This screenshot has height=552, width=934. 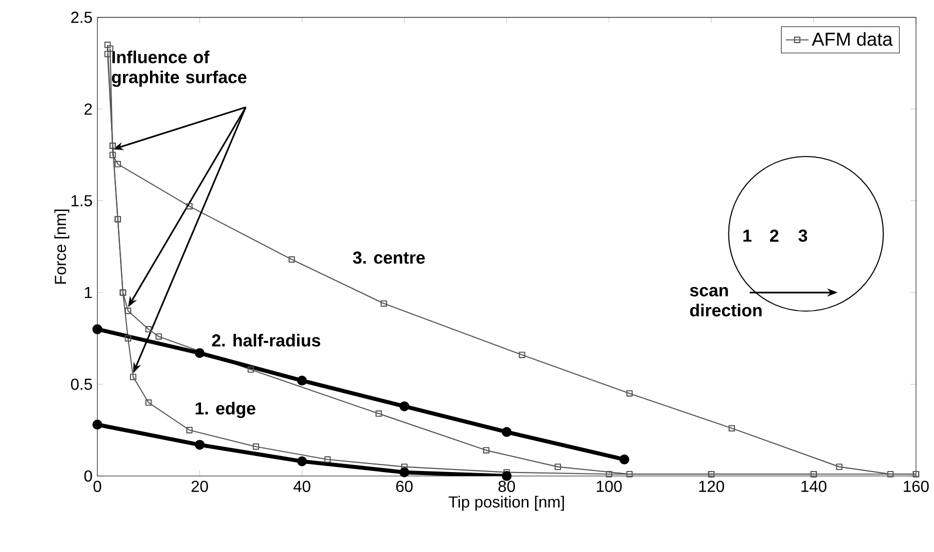 What do you see at coordinates (506, 503) in the screenshot?
I see `x-axis-title: Tip position [nm]` at bounding box center [506, 503].